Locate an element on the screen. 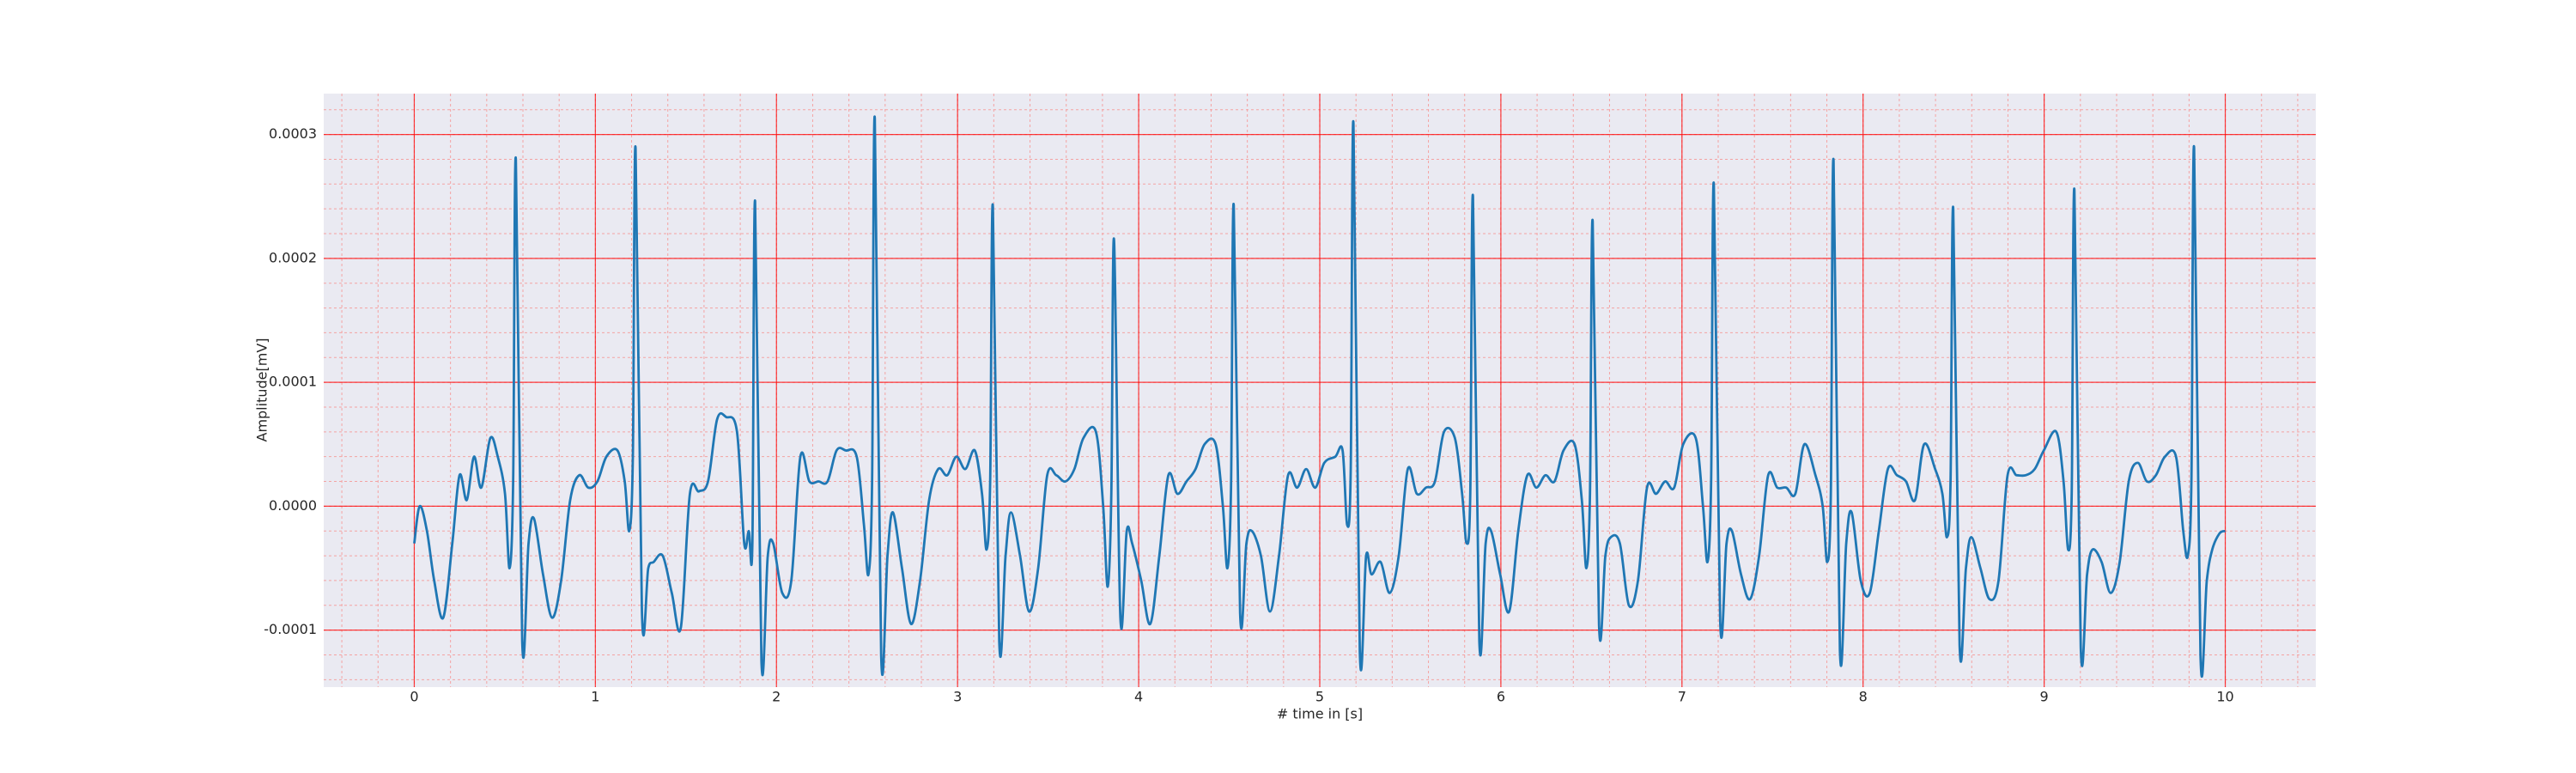  y-tick-label: 0.0001 is located at coordinates (293, 382).